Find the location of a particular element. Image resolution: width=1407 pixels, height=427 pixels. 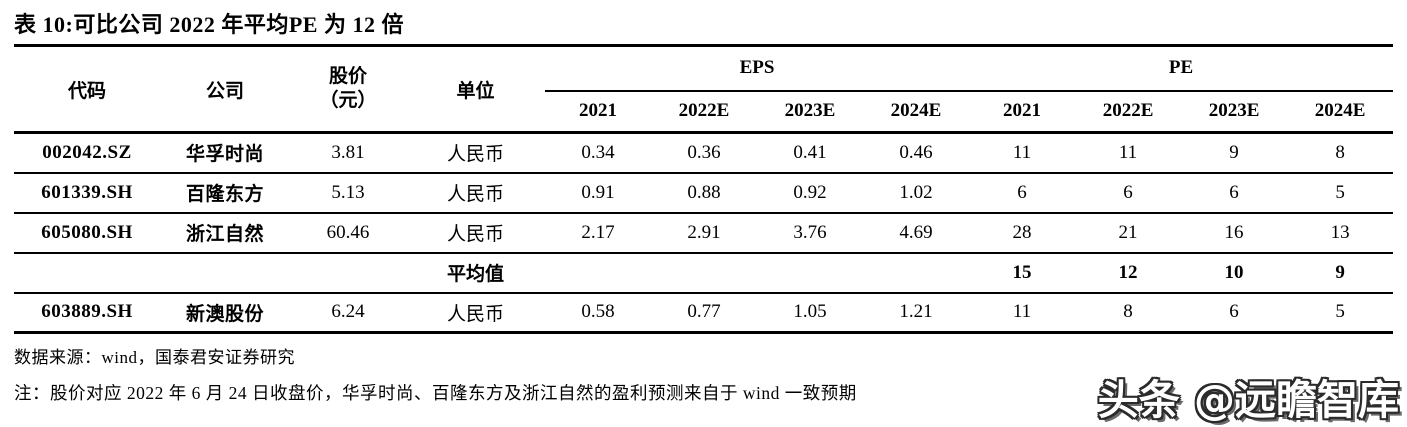

year-header-pe-2023e: 2023E is located at coordinates (1234, 112).